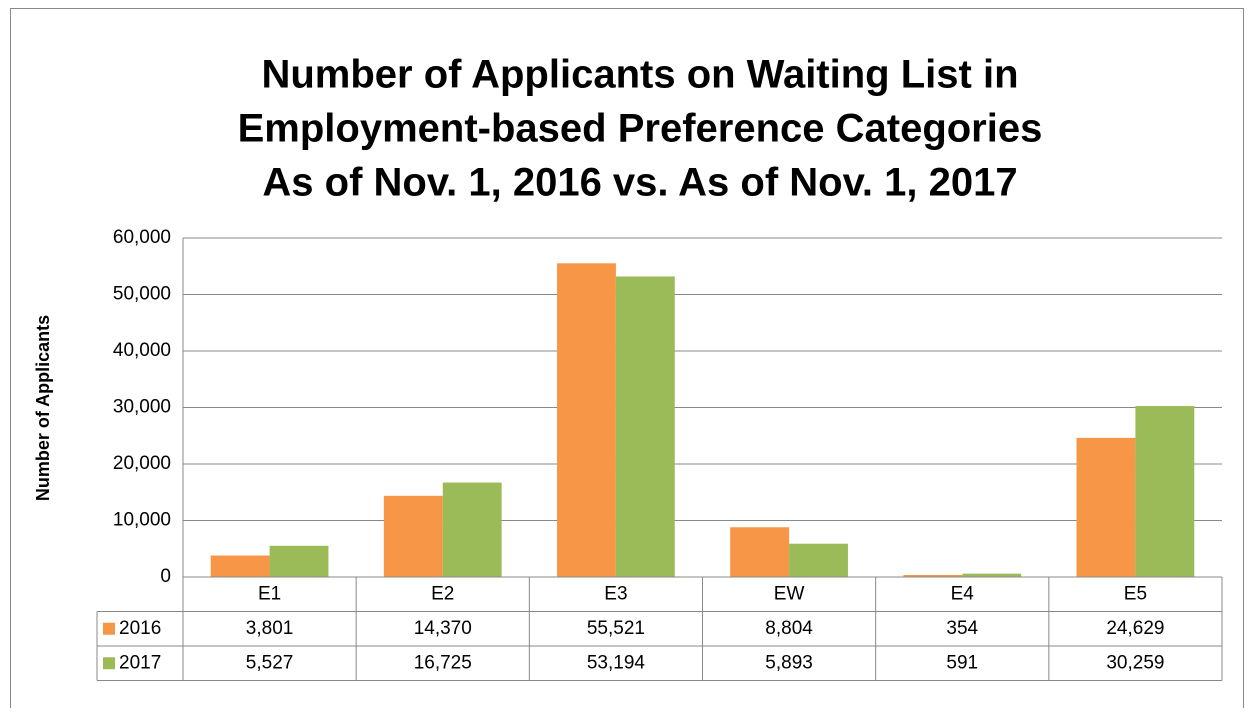 The height and width of the screenshot is (713, 1254). What do you see at coordinates (1135, 662) in the screenshot?
I see `table-value: 30,259` at bounding box center [1135, 662].